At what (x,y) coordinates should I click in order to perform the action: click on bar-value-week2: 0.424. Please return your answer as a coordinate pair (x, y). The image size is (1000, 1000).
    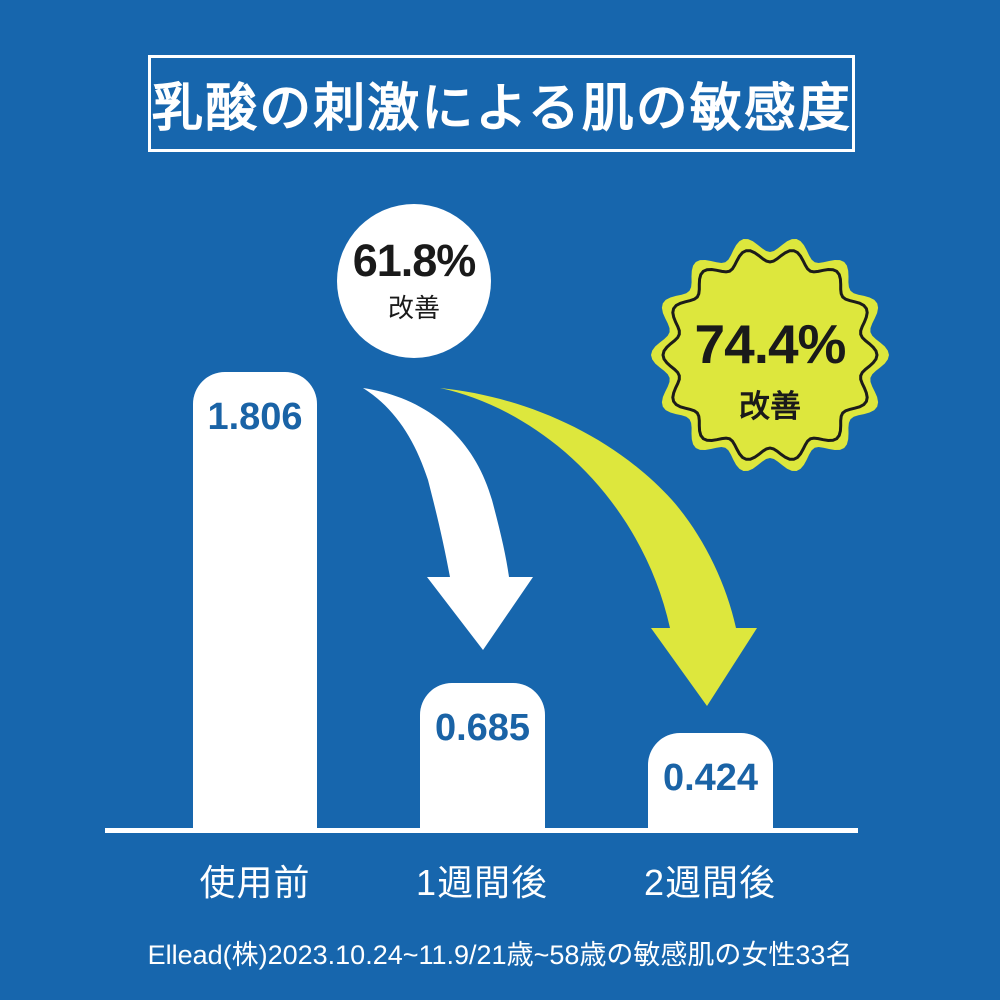
    Looking at the image, I should click on (710, 778).